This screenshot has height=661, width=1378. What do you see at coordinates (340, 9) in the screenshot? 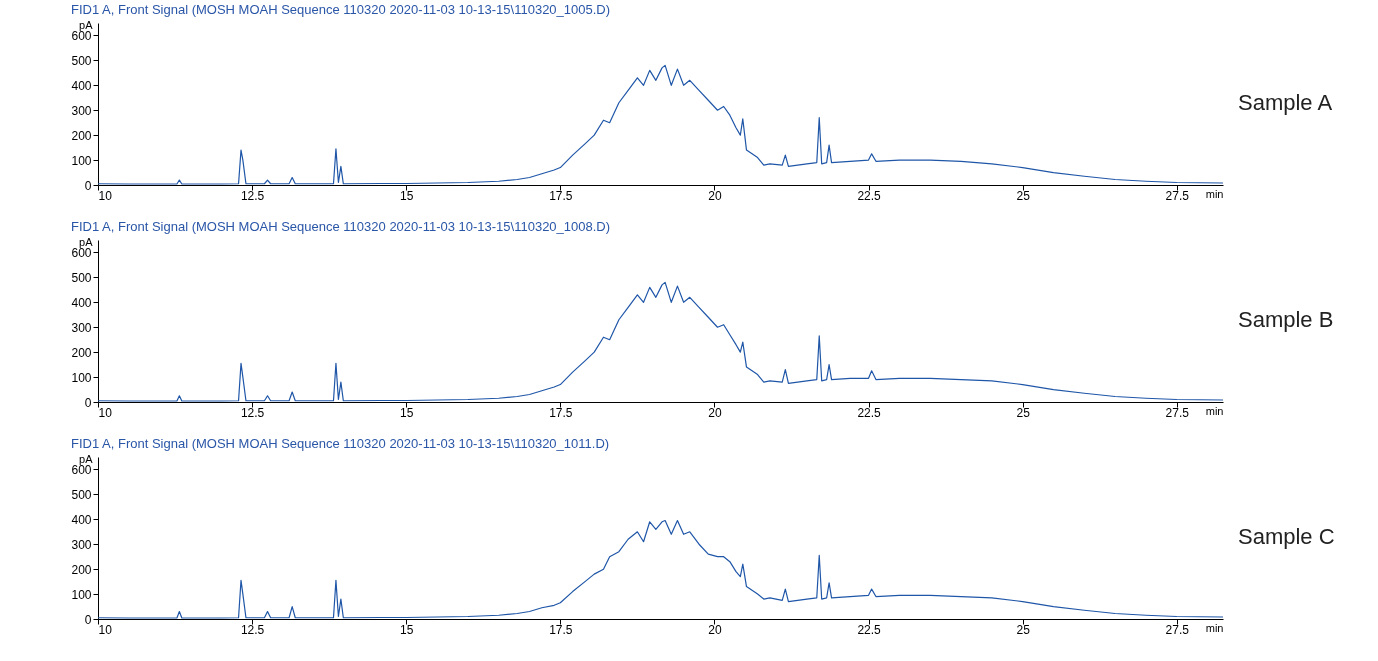
I see `chart-title: FID1 A, Front Signal (MOSH MOAH Sequence 110320 2020-11-03 10-13-15\110320_1005.D)` at bounding box center [340, 9].